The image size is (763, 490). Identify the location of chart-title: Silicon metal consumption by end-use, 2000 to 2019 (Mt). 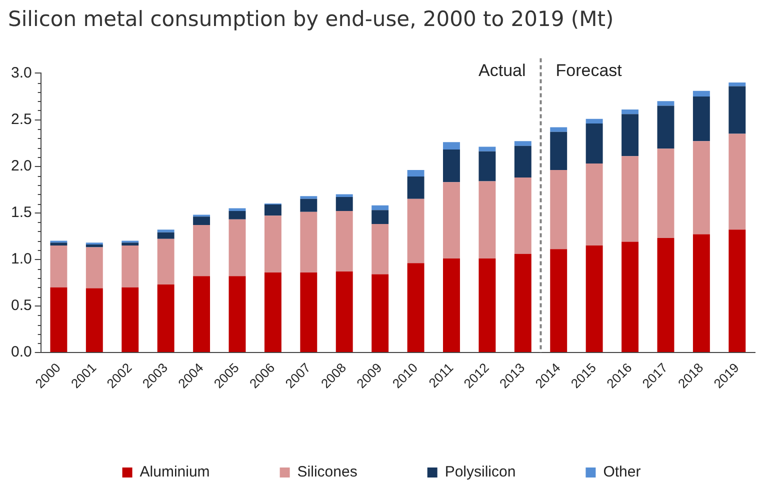
(311, 19).